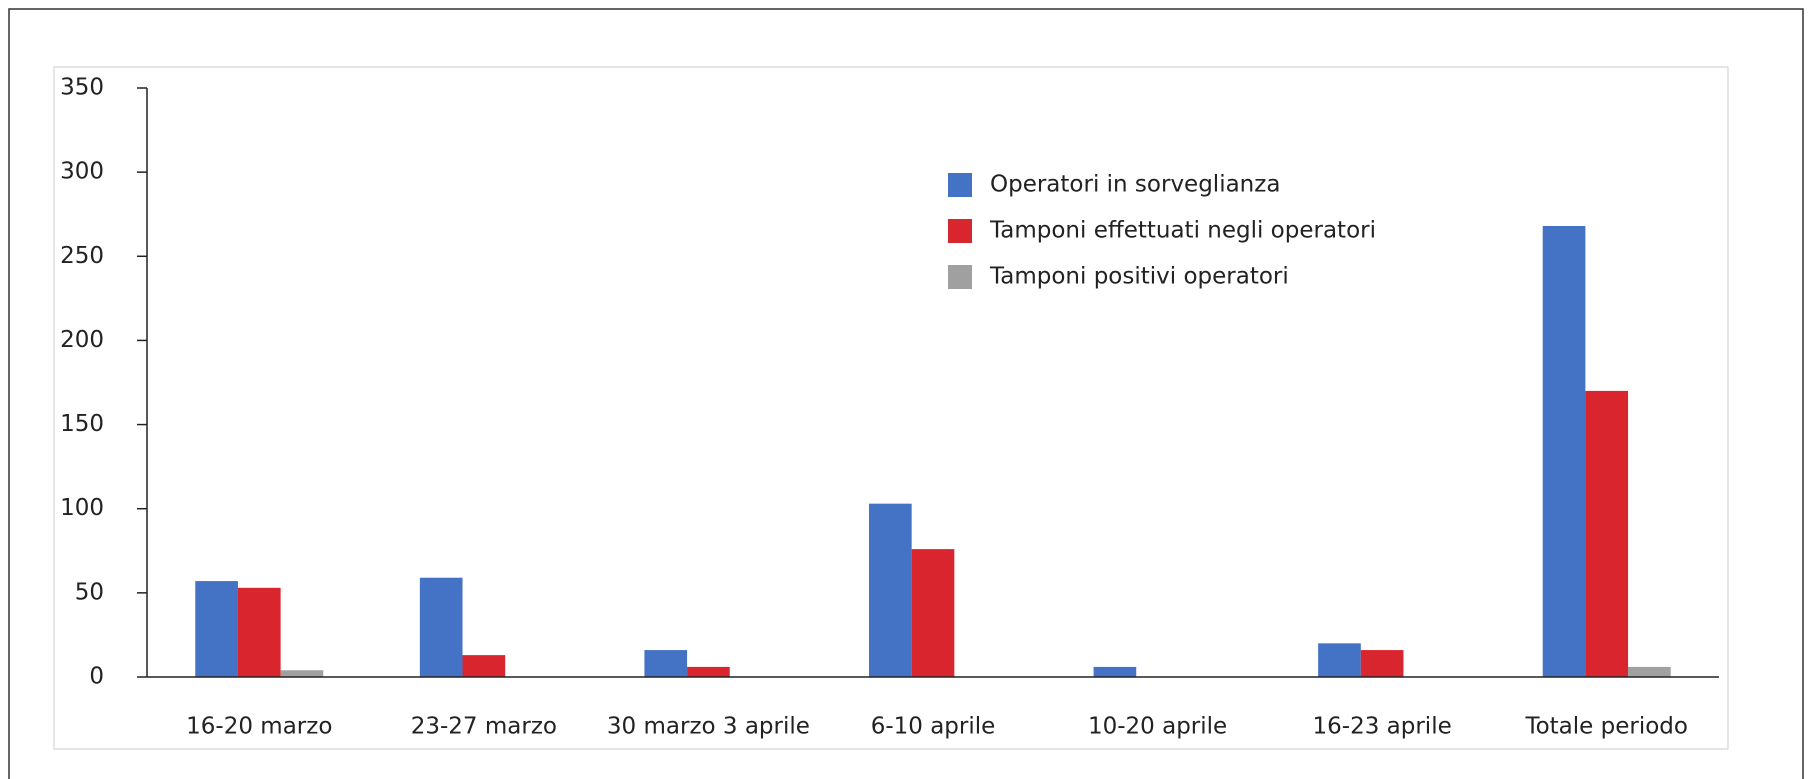  I want to click on y-tick-label: 250, so click(82, 256).